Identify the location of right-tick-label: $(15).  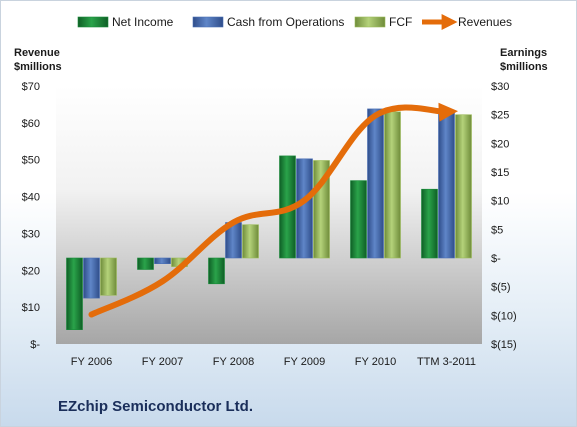
(504, 345).